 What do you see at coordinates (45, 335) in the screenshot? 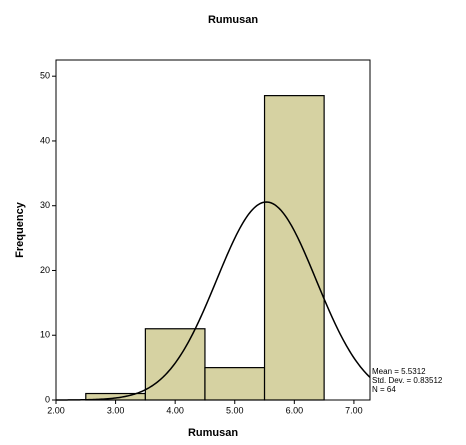
I see `y-tick-label: 10` at bounding box center [45, 335].